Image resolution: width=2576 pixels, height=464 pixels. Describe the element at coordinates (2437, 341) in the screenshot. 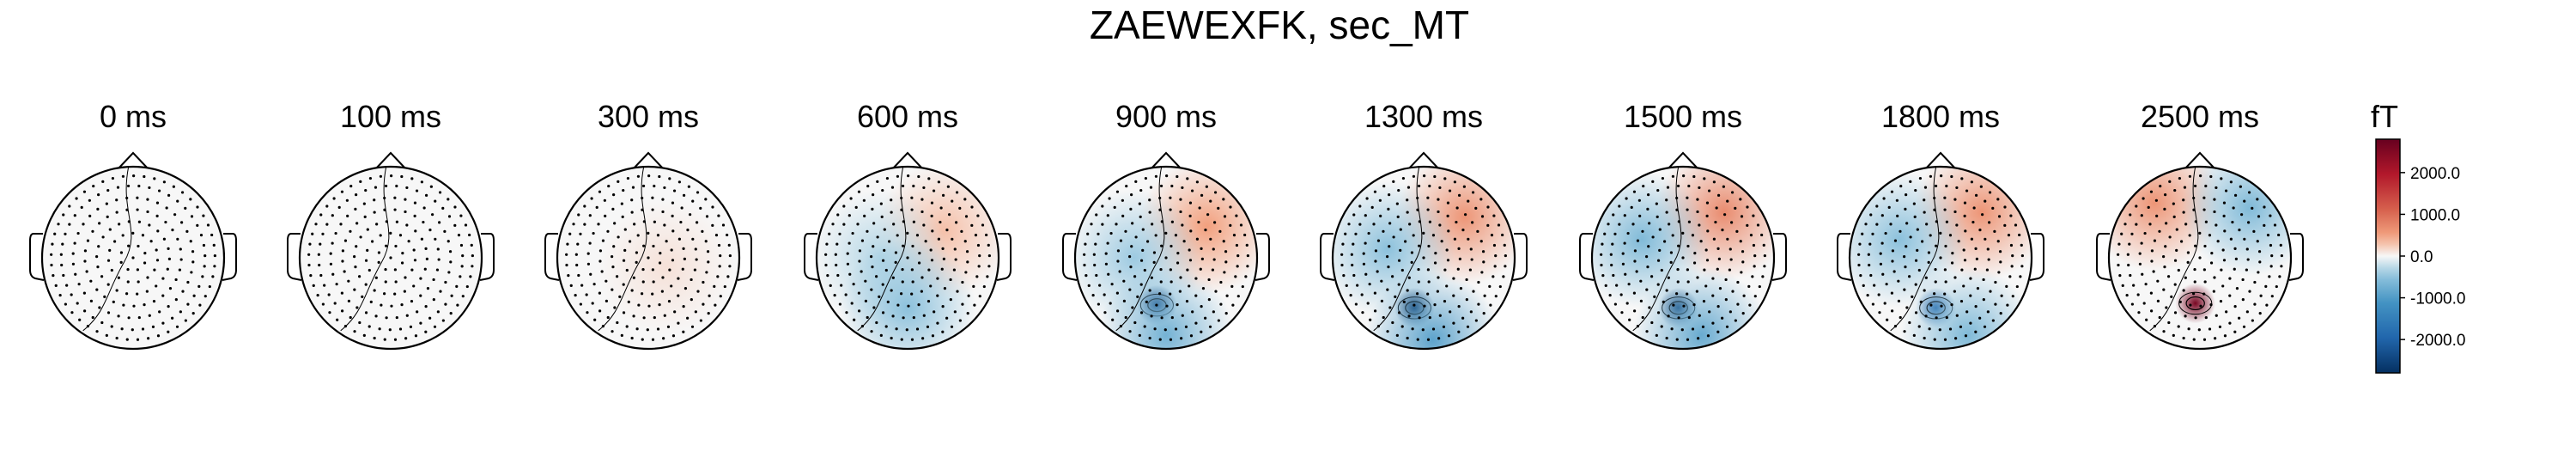

I see `colorbar-tick-label: -2000.0` at that location.